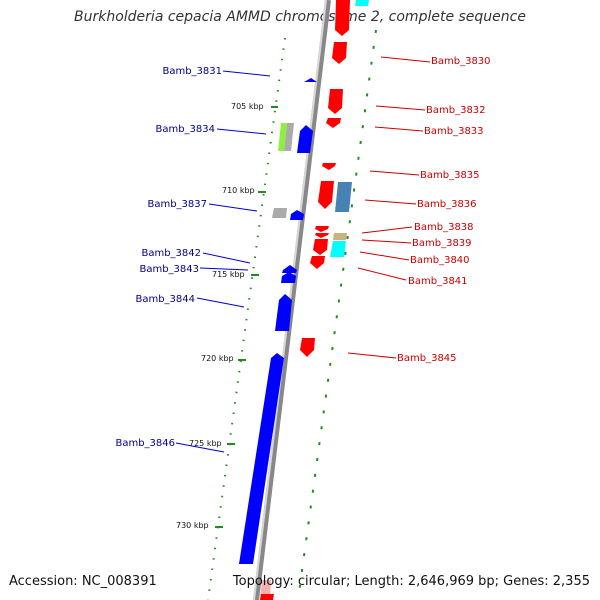 The width and height of the screenshot is (600, 600). Describe the element at coordinates (145, 443) in the screenshot. I see `gene-label-bamb-3846: Bamb_3846` at that location.